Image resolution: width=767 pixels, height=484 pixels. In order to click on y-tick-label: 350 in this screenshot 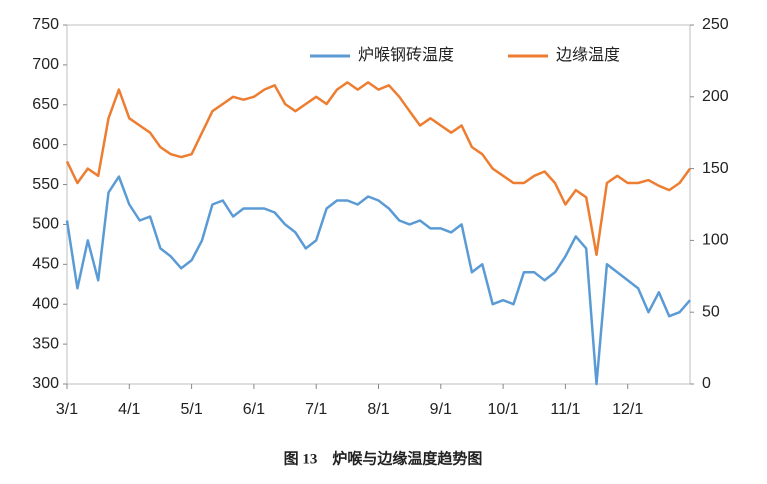, I will do `click(45, 343)`.